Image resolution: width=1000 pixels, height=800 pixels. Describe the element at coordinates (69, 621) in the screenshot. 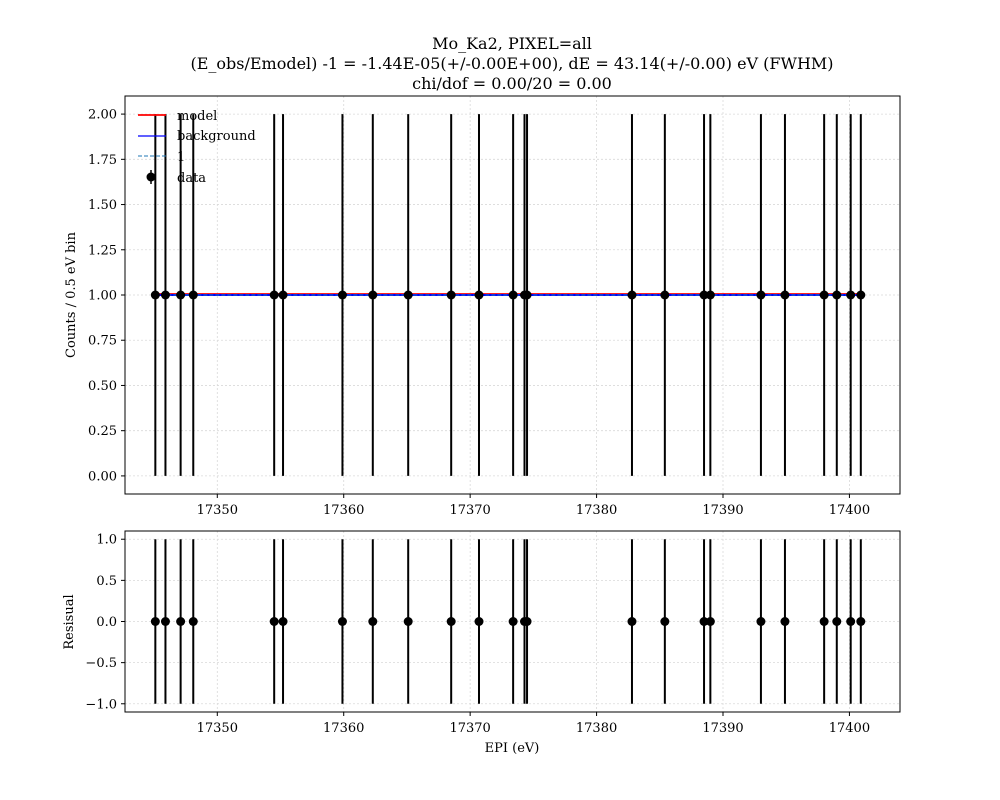

I see `residual-y-axis-label: Resisual` at that location.